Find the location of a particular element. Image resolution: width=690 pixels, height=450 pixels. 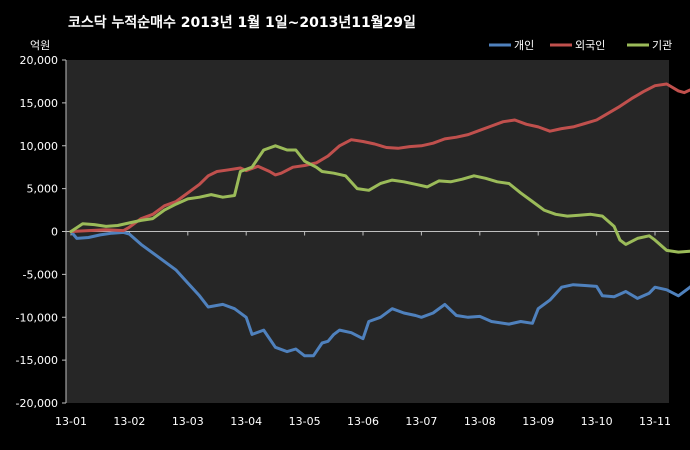

legend-label-0: 개인 is located at coordinates (524, 45).